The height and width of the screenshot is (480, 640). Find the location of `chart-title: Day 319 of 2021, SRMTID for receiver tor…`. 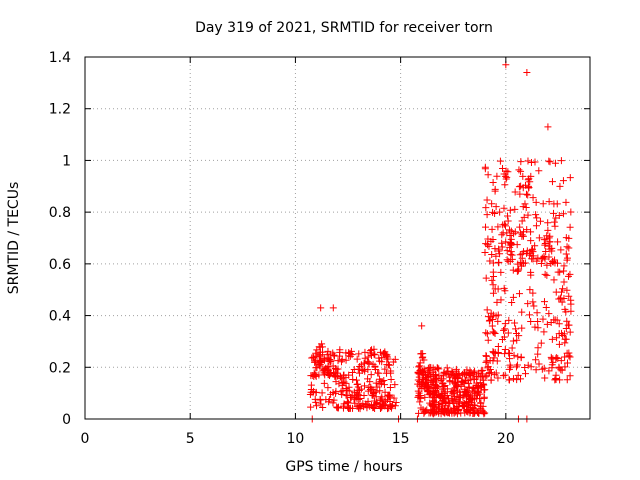

chart-title: Day 319 of 2021, SRMTID for receiver tor… is located at coordinates (344, 28).